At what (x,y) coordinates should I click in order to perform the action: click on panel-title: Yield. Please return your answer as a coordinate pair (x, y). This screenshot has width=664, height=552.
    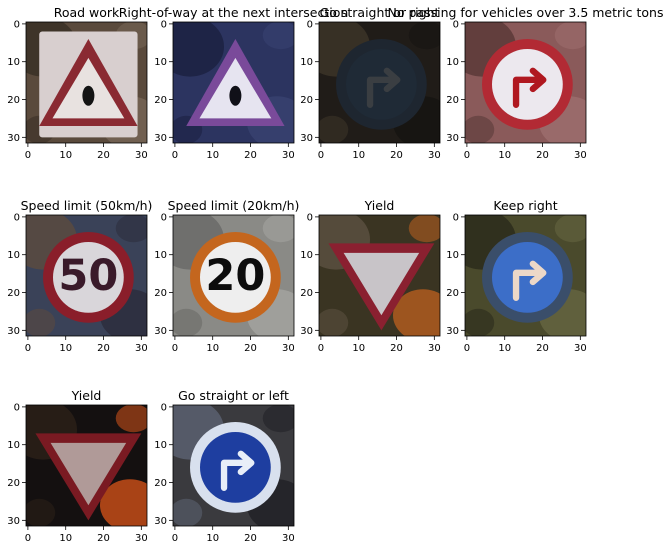
    Looking at the image, I should click on (86, 395).